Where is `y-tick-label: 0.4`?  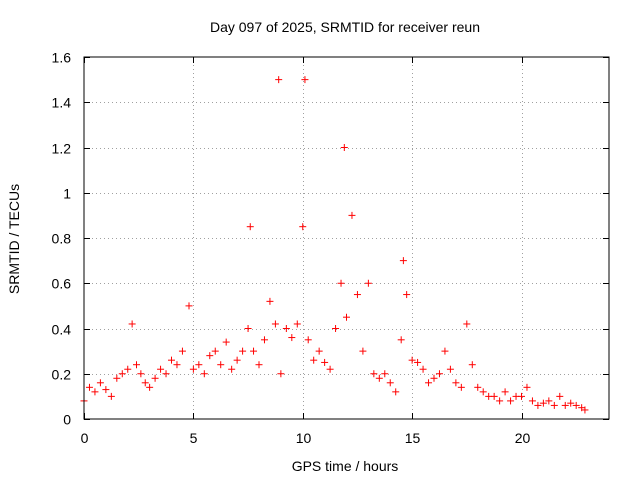
y-tick-label: 0.4 is located at coordinates (62, 330).